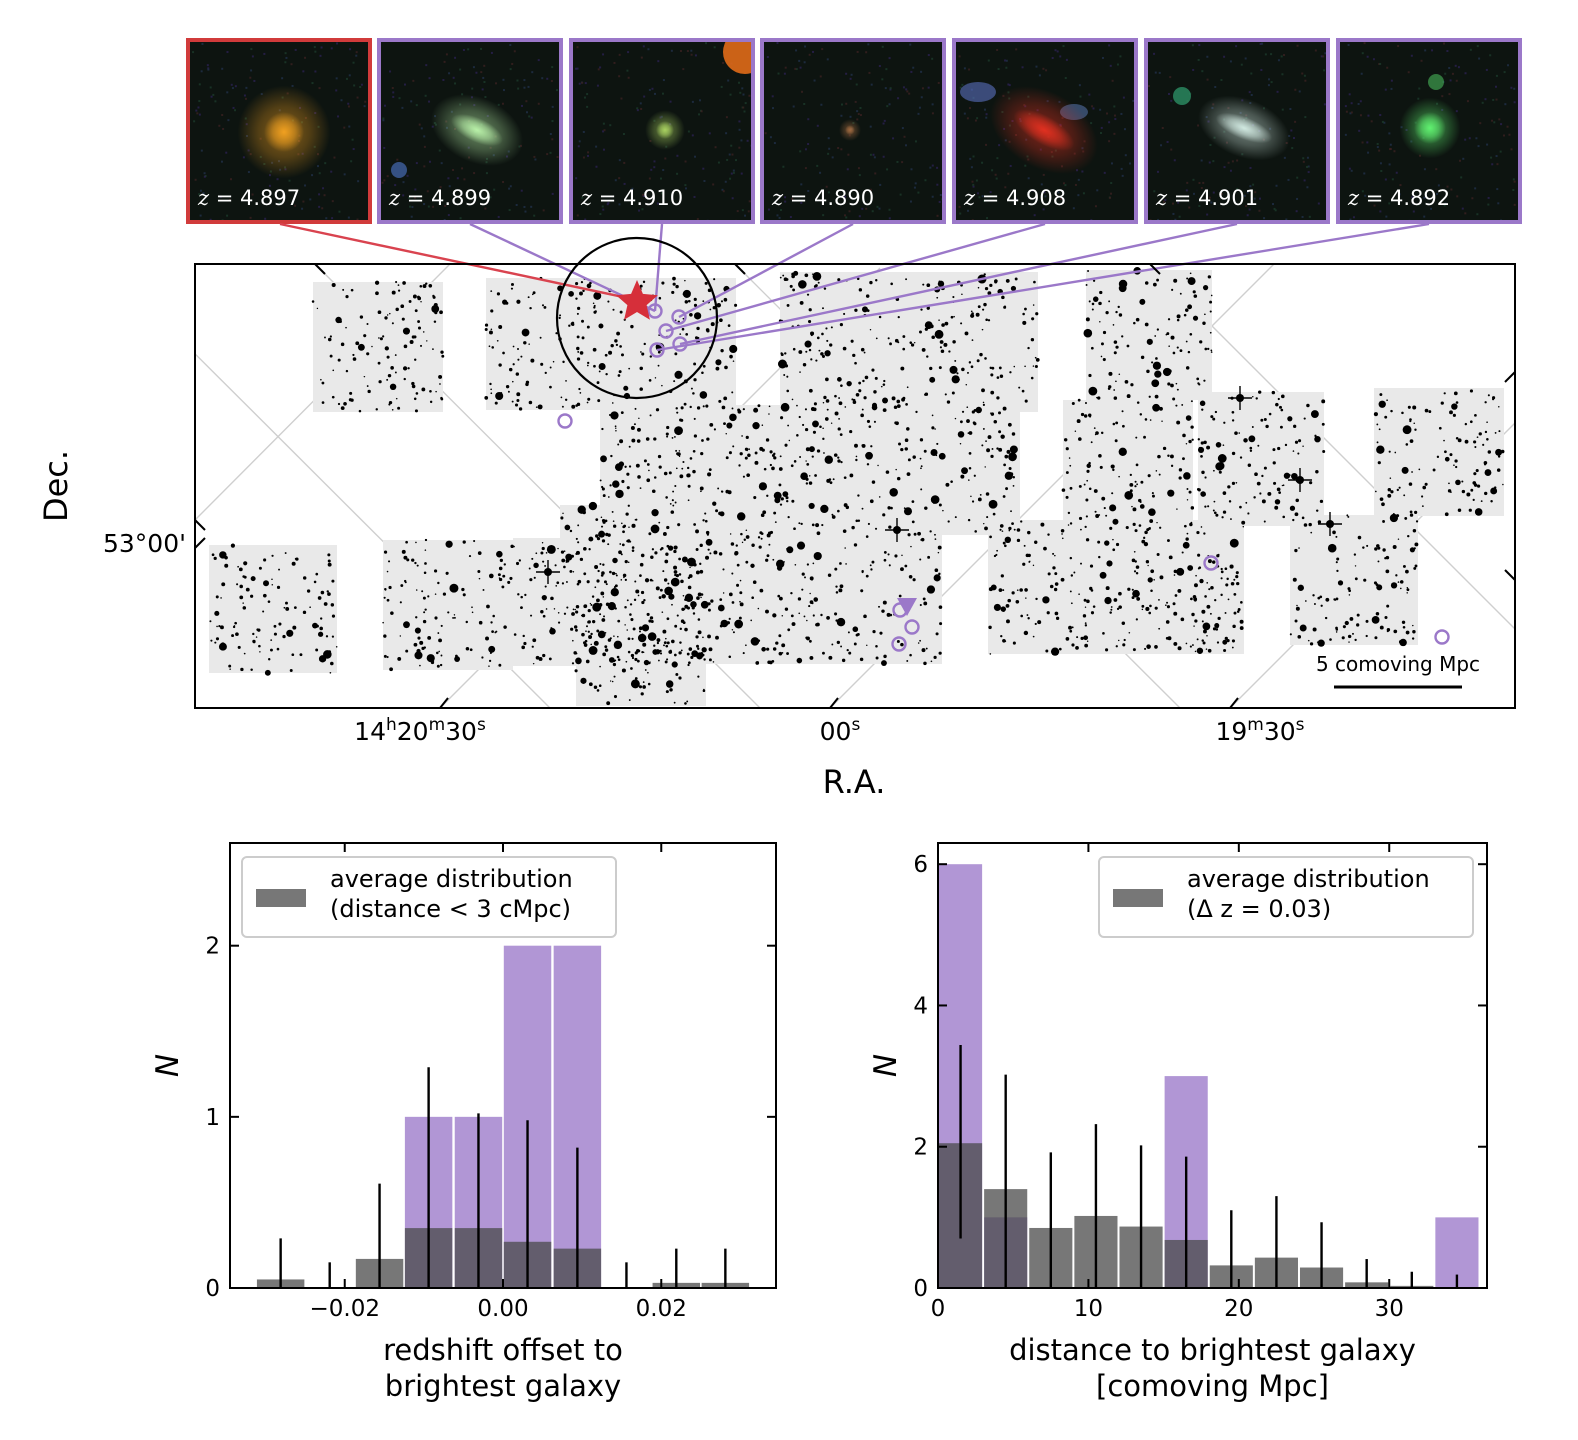 This screenshot has height=1440, width=1578. What do you see at coordinates (429, 897) in the screenshot?
I see `legend-box` at bounding box center [429, 897].